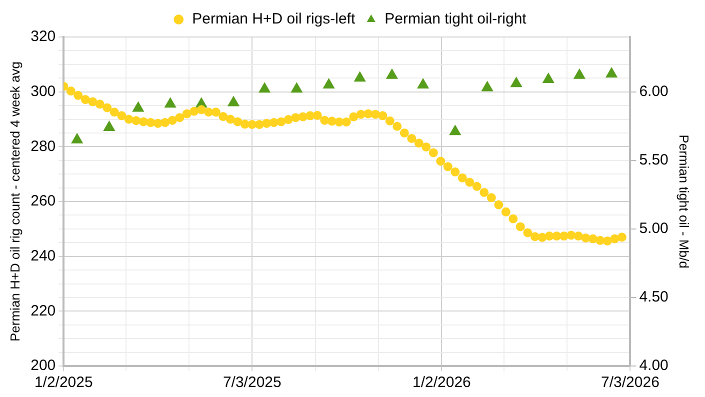  Describe the element at coordinates (274, 19) in the screenshot. I see `legend-label: Permian H+D oil rigs-left` at that location.